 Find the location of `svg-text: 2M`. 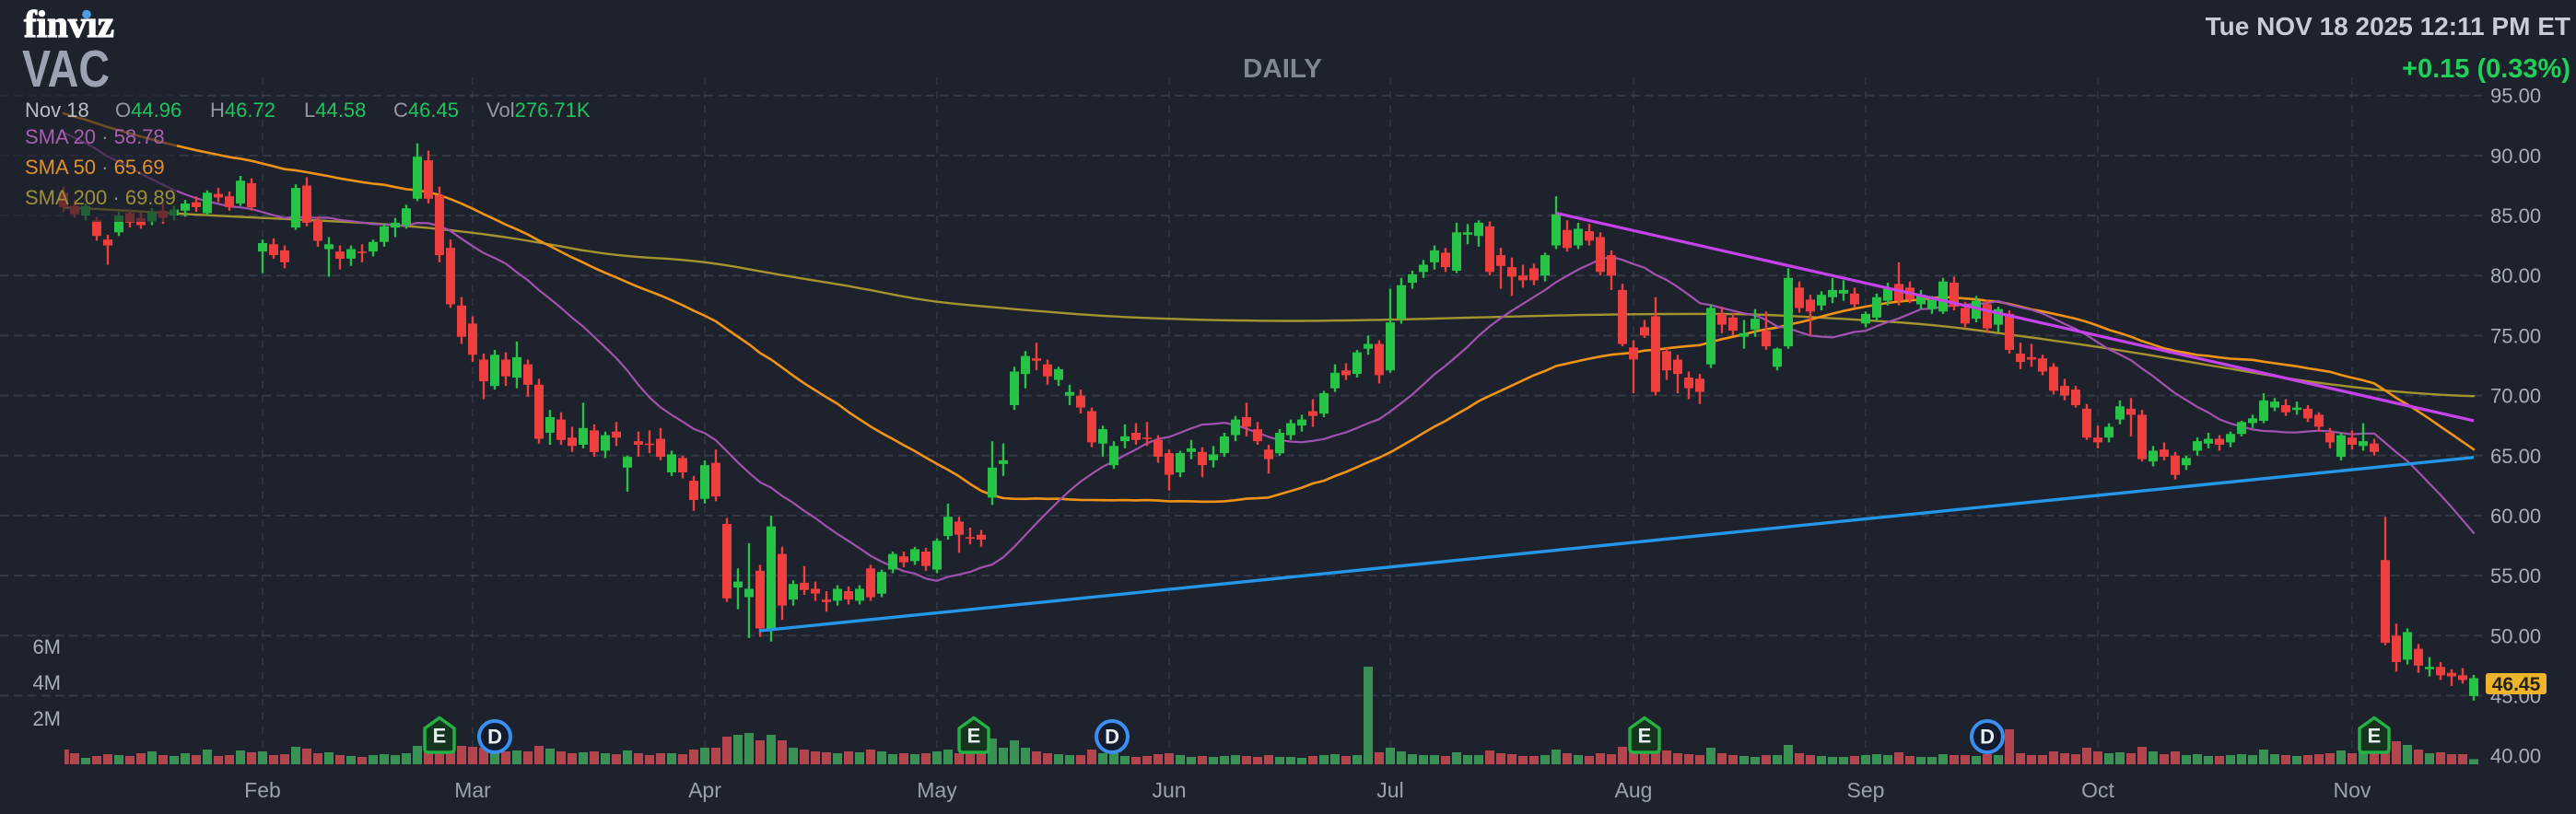

svg-text: 2M is located at coordinates (46, 718).